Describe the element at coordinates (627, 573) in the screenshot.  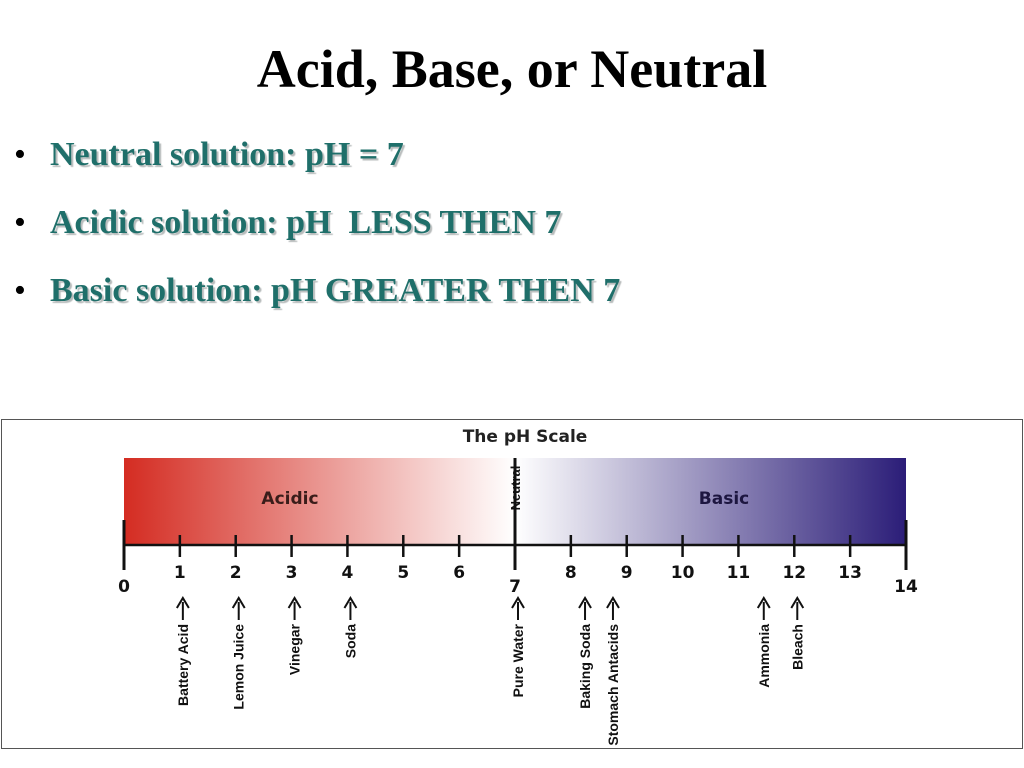
I see `tick-label: 9` at that location.